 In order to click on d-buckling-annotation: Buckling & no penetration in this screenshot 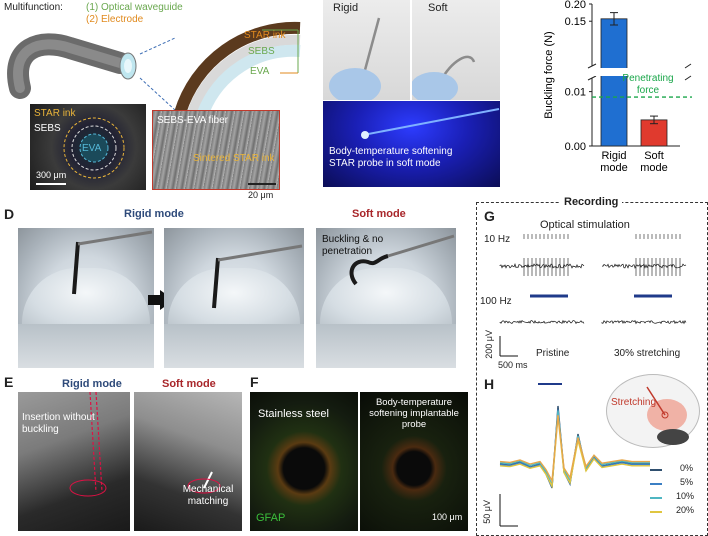, I will do `click(353, 245)`.